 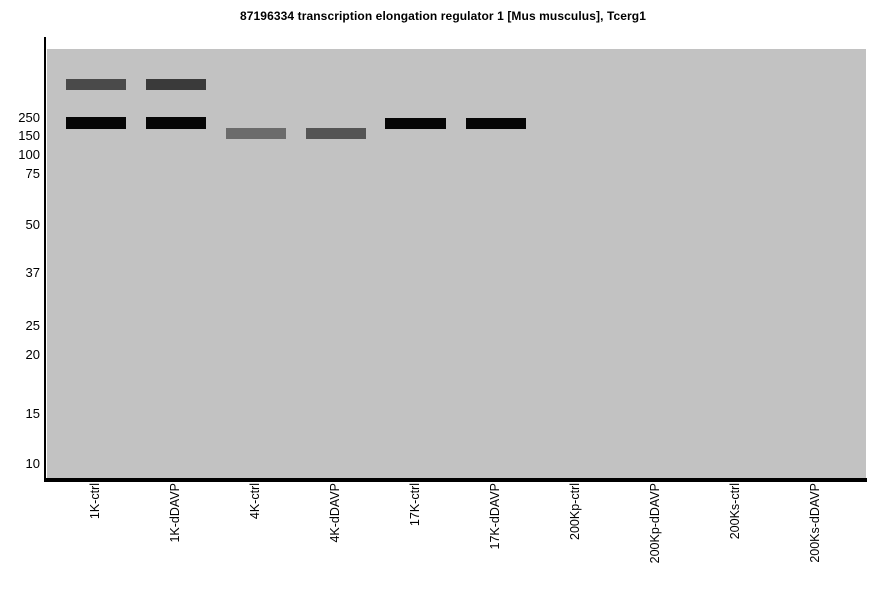 I want to click on y-tick-label-50: 50, so click(x=32, y=224).